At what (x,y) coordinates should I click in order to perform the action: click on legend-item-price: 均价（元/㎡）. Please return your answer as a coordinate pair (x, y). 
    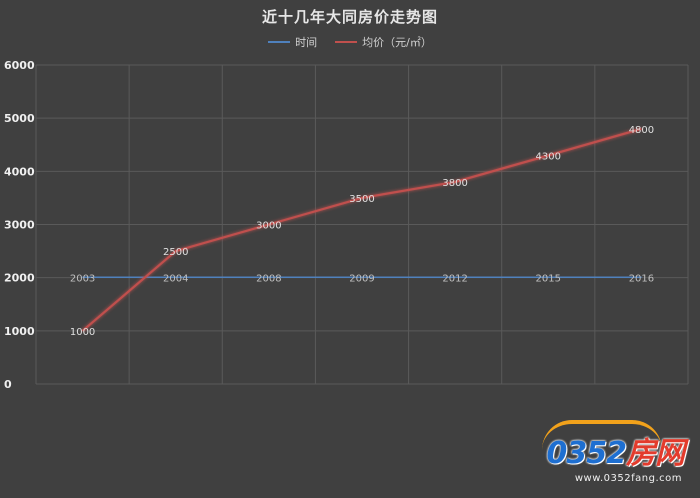
    Looking at the image, I should click on (383, 42).